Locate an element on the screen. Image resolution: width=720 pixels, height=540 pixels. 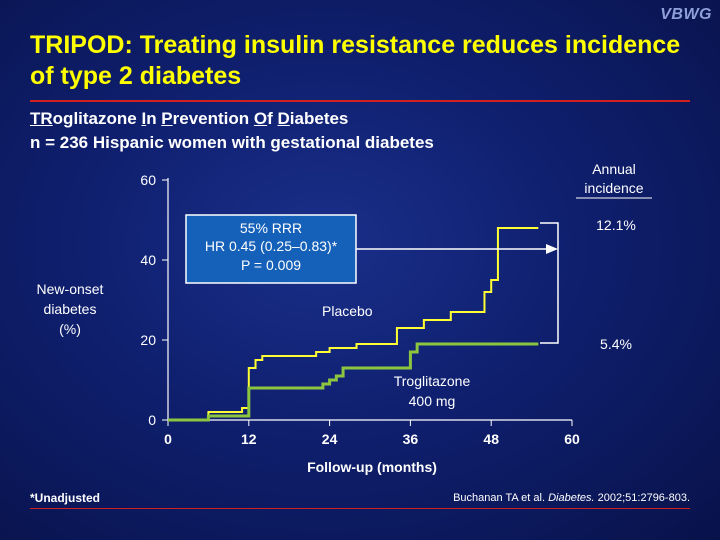
x-tick-label: 60 is located at coordinates (572, 439).